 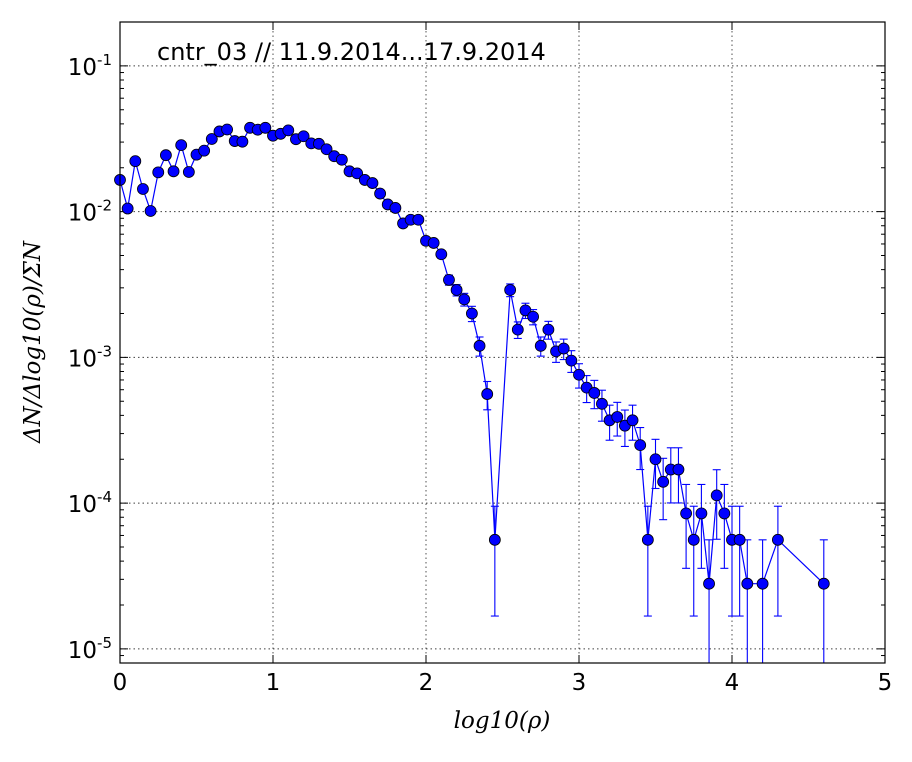 I want to click on y-tick-label: 10⁻¹, so click(x=90, y=66).